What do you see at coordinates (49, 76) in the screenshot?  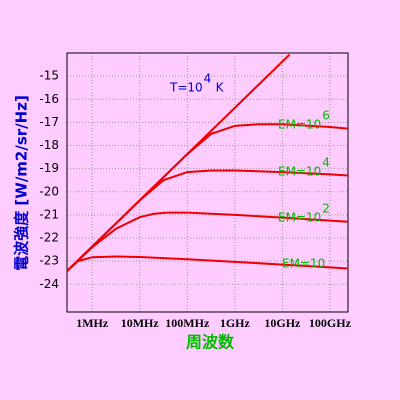 I see `y-tick-label: -15` at bounding box center [49, 76].